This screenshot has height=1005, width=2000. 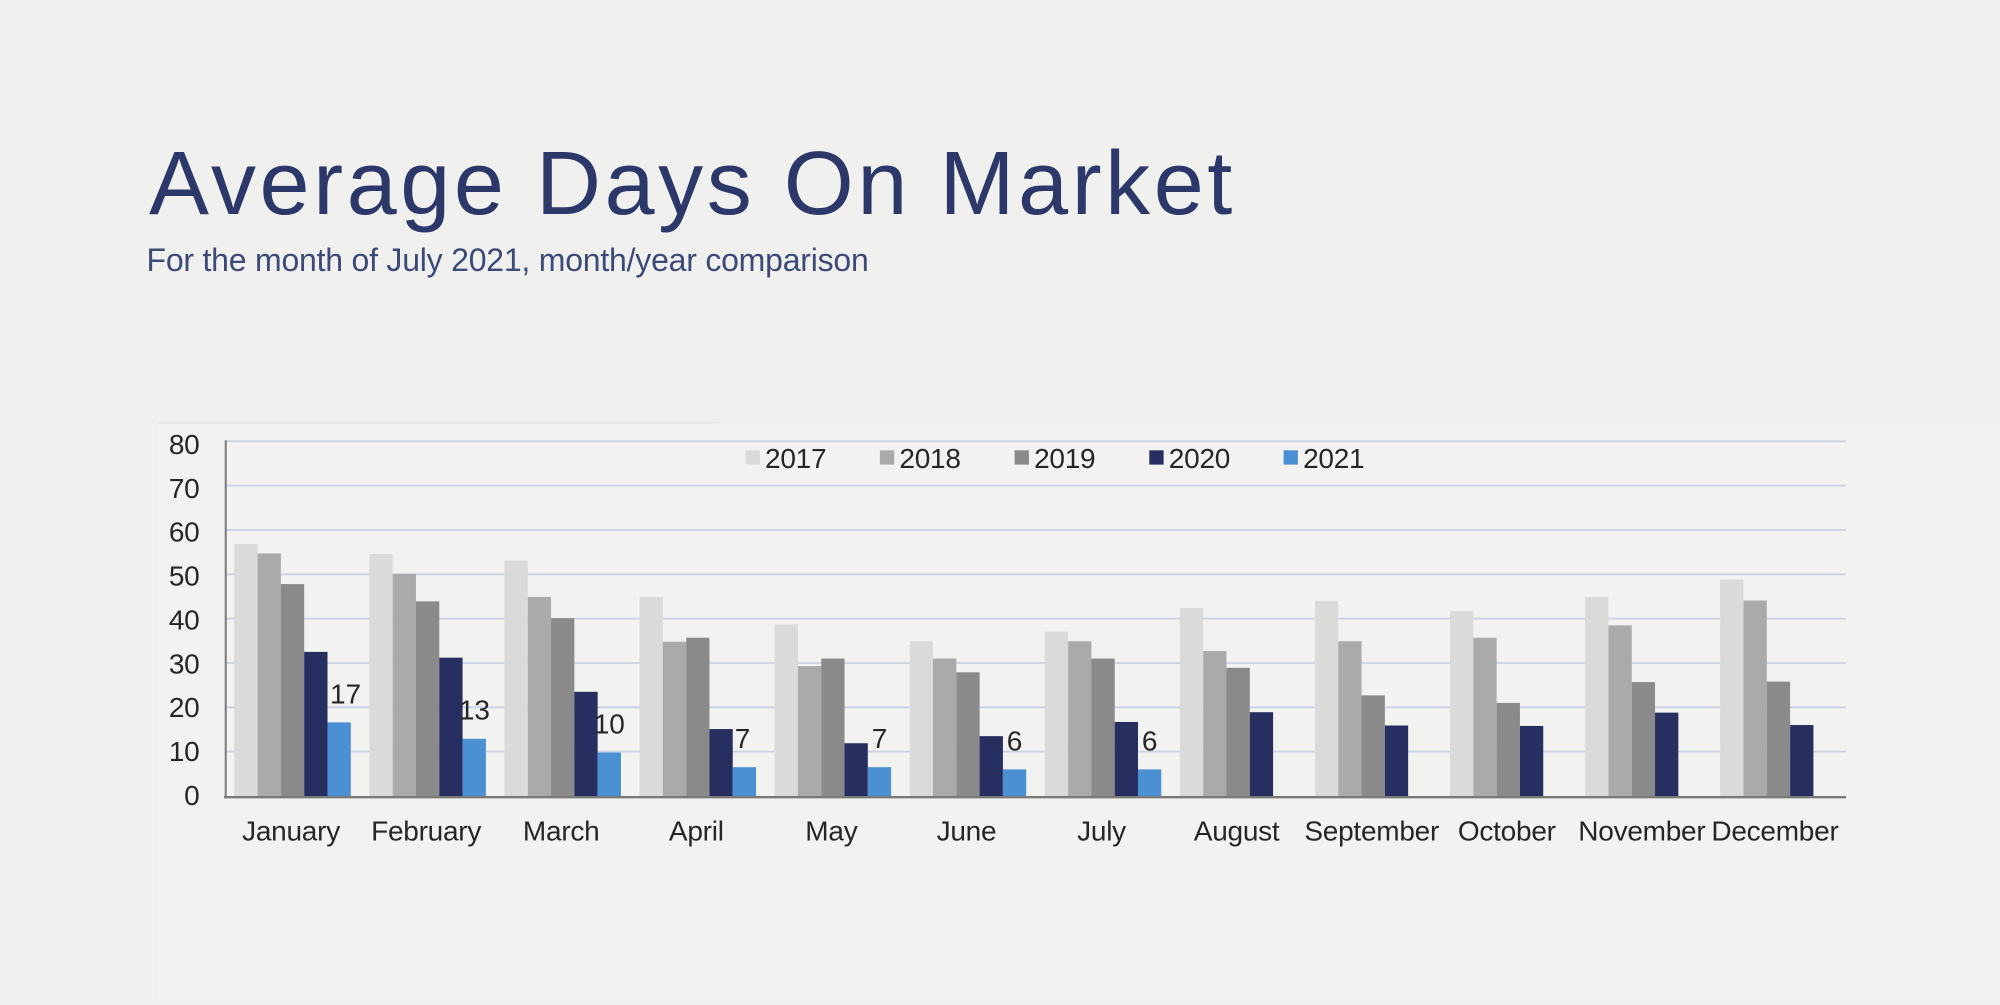 What do you see at coordinates (692, 184) in the screenshot?
I see `svg-text: Average Days On Market` at bounding box center [692, 184].